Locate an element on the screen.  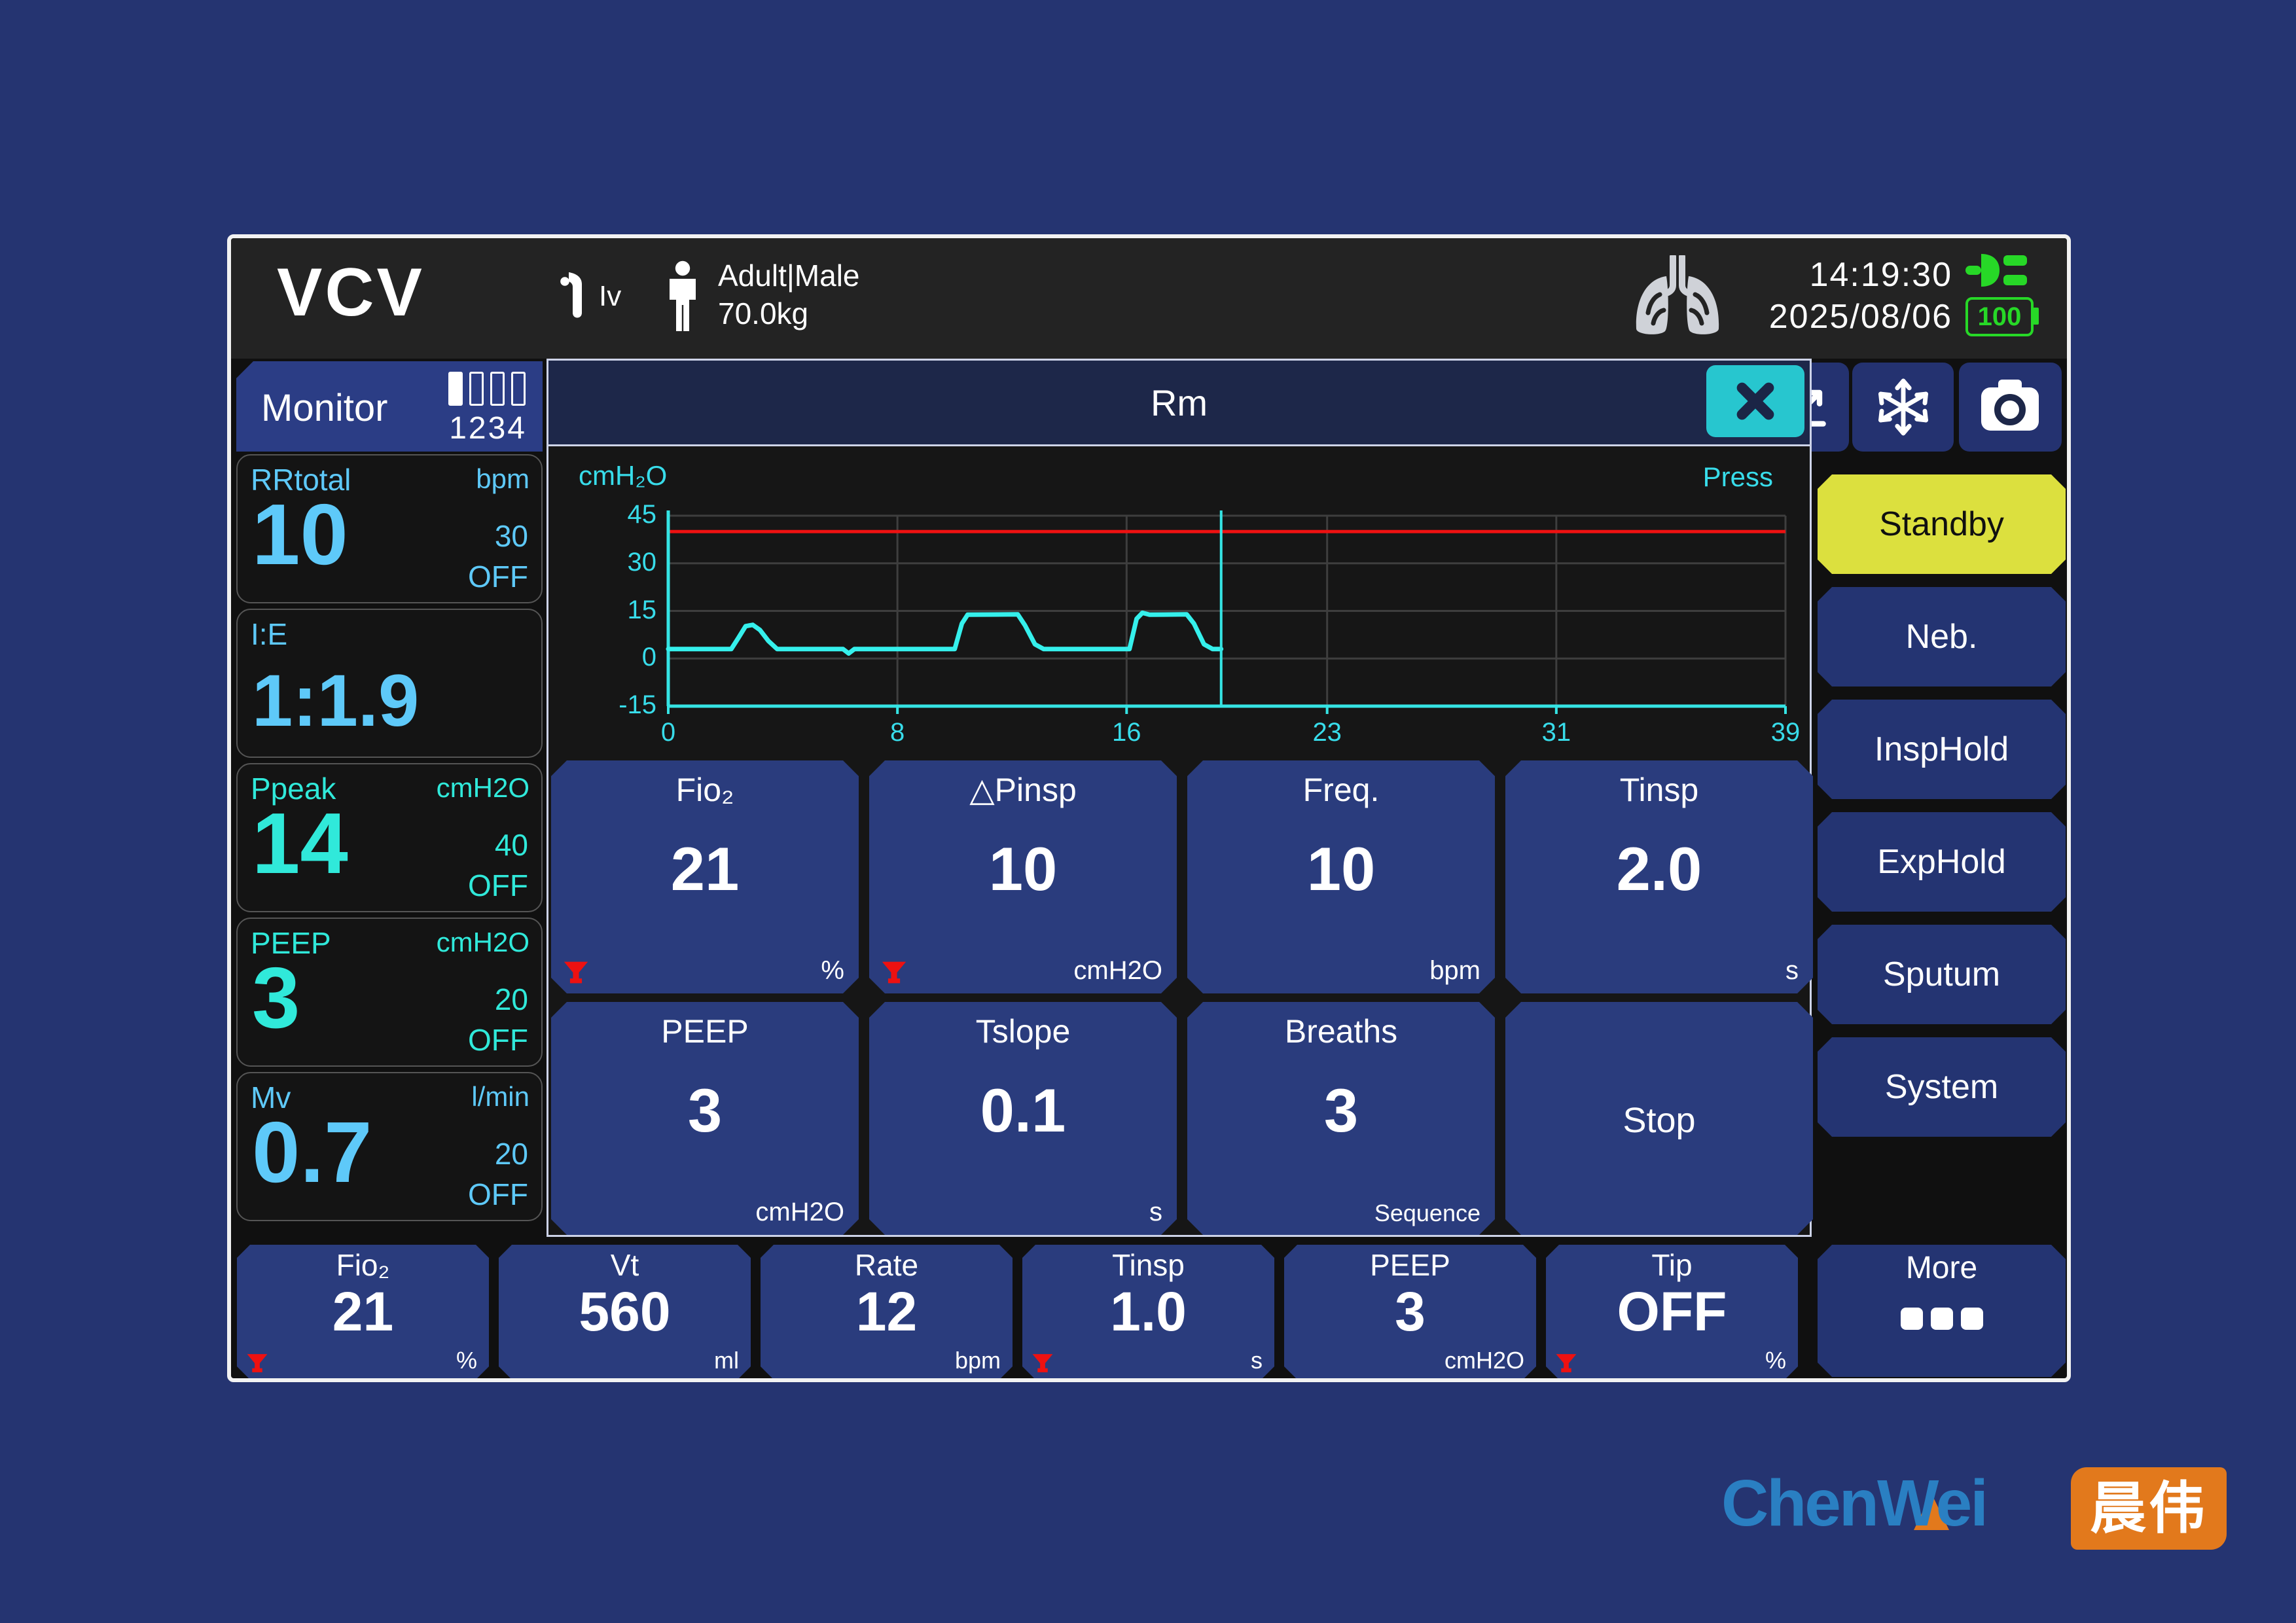
setting-unit: bpm is located at coordinates (977, 1360).